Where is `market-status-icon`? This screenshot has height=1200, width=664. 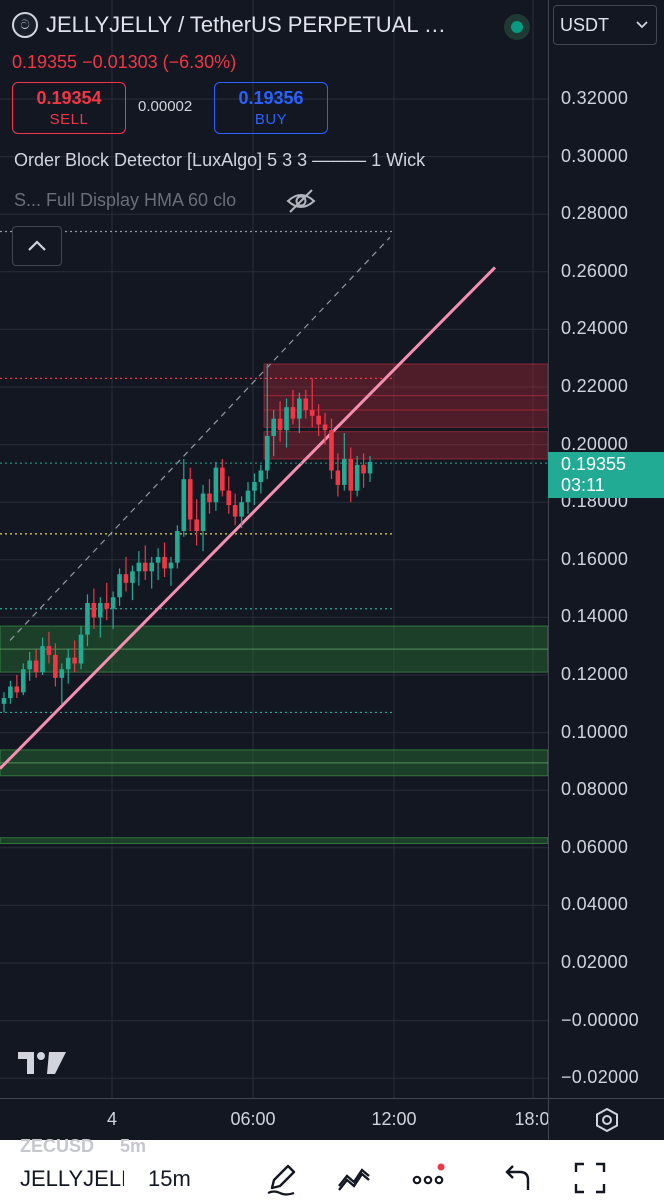
market-status-icon is located at coordinates (517, 27).